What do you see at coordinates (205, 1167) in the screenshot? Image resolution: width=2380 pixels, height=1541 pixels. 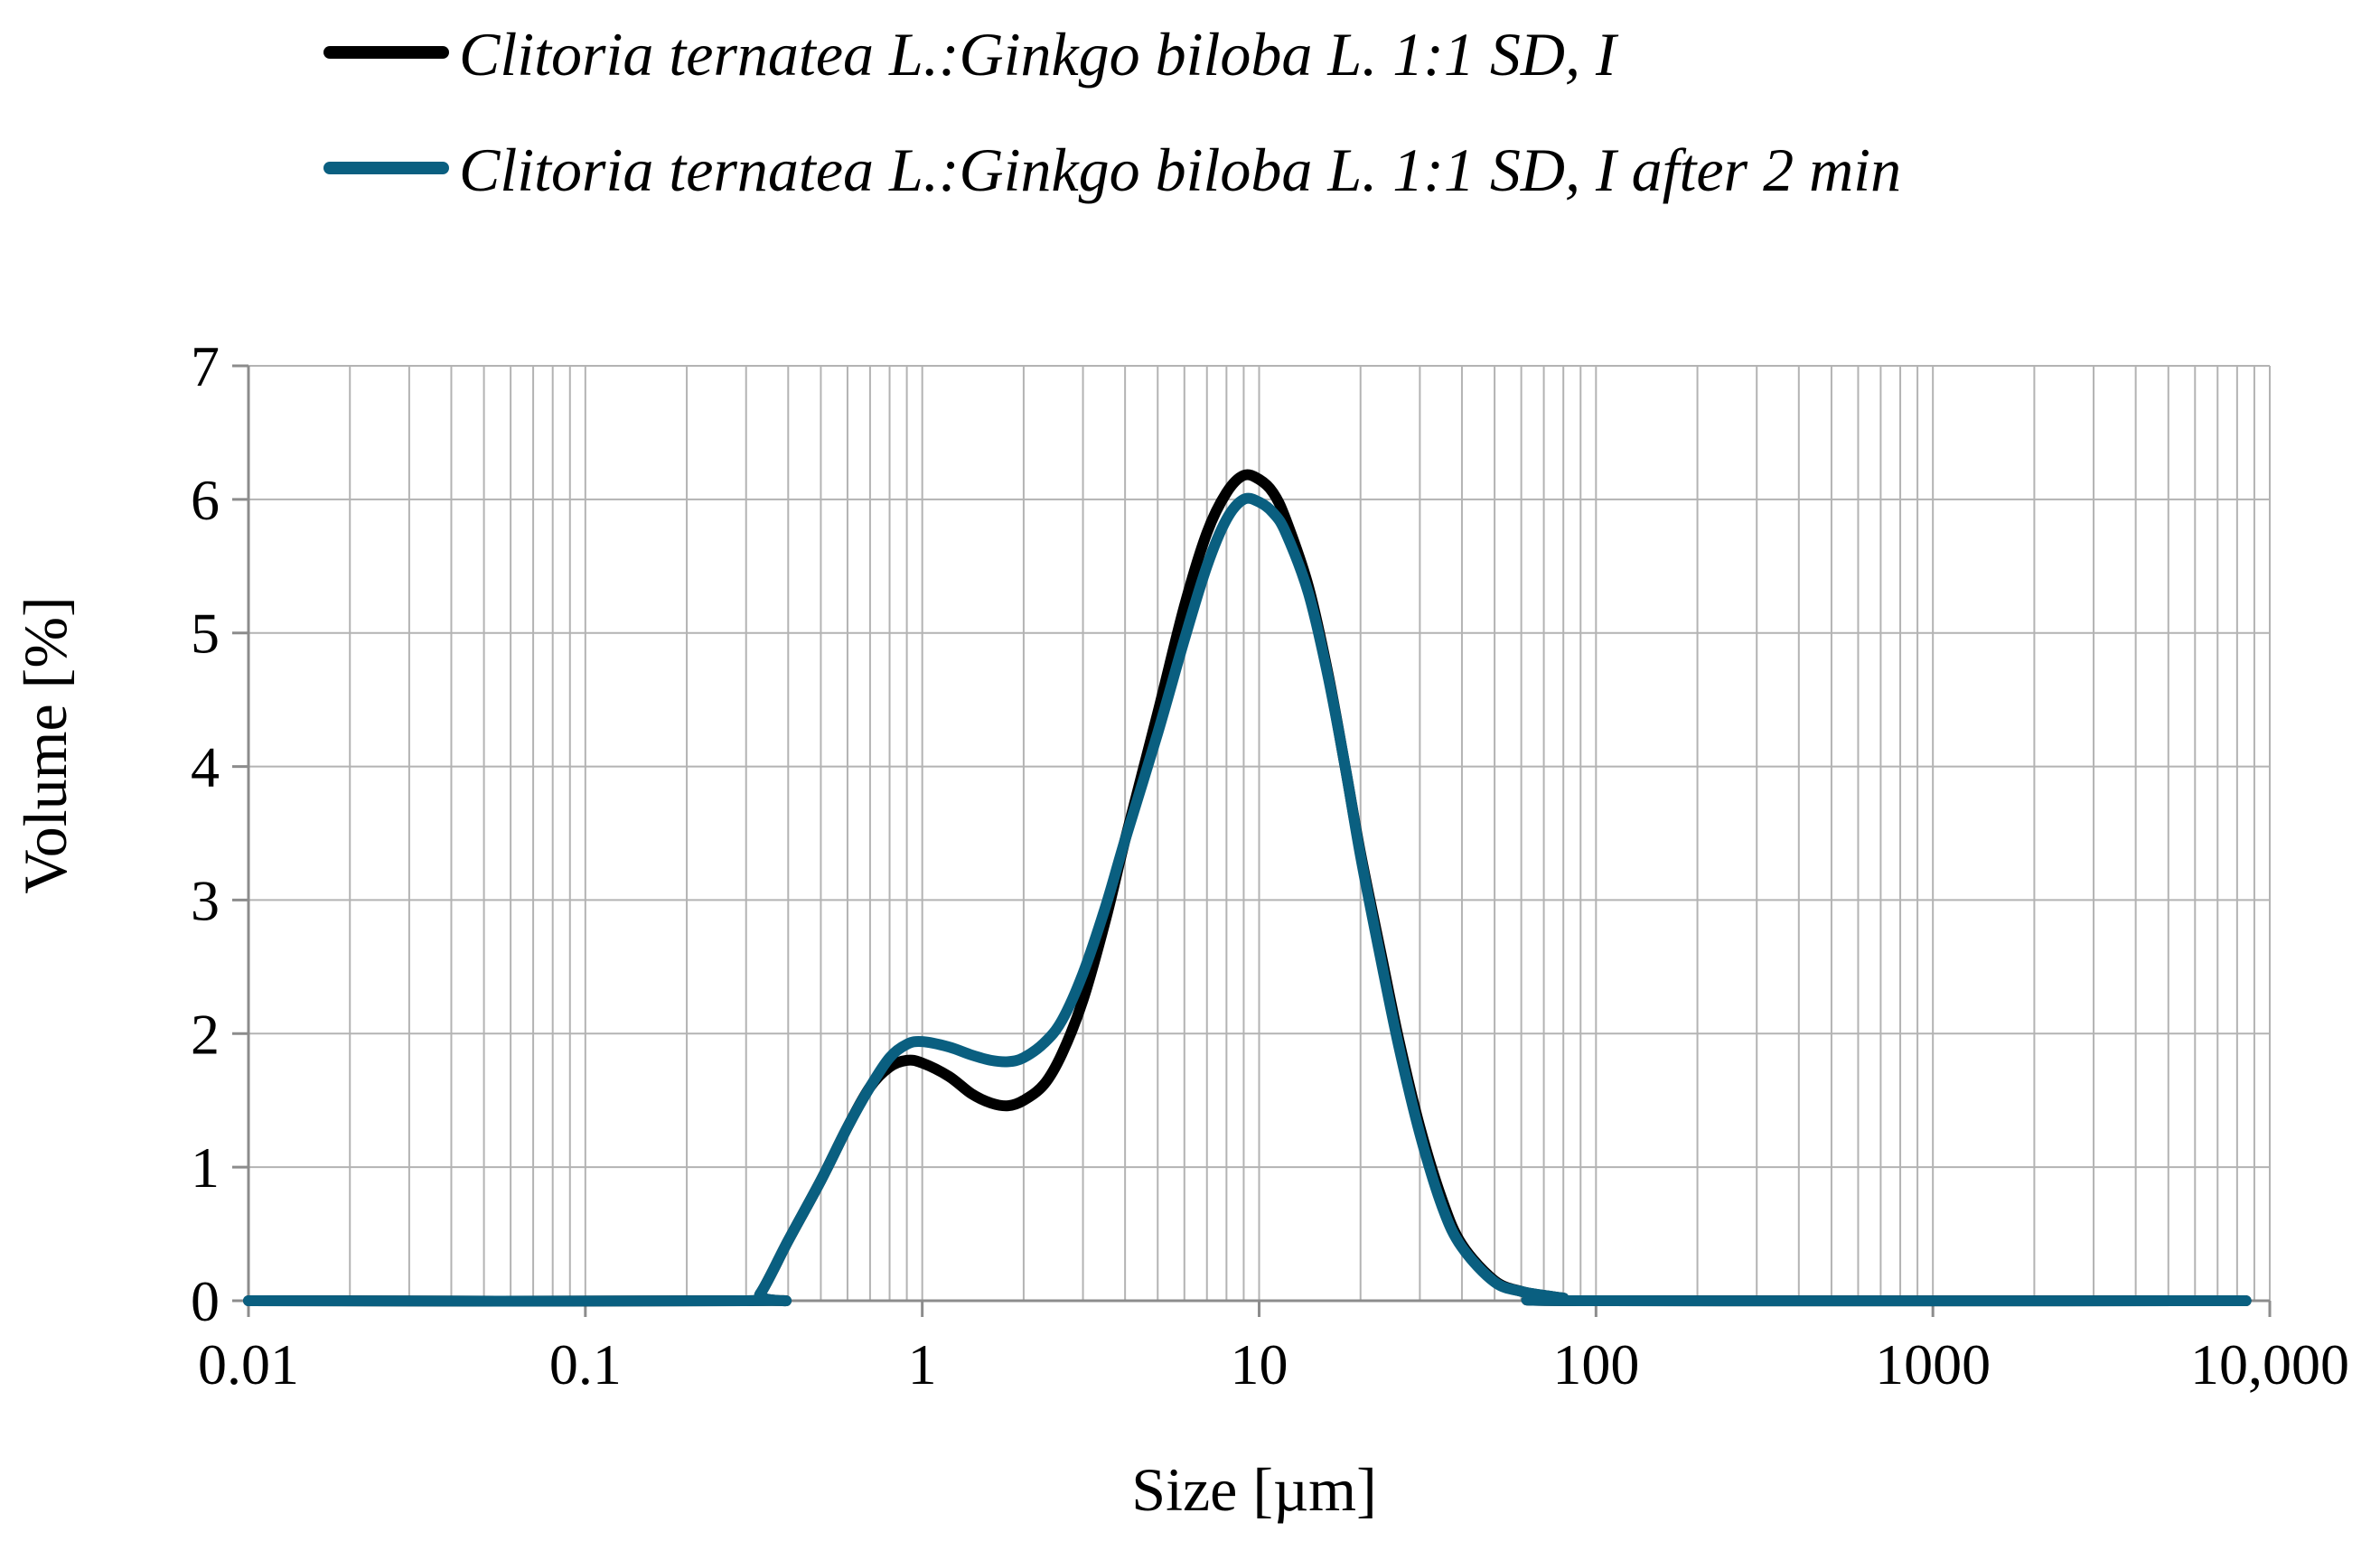 I see `y-tick-label: 1` at bounding box center [205, 1167].